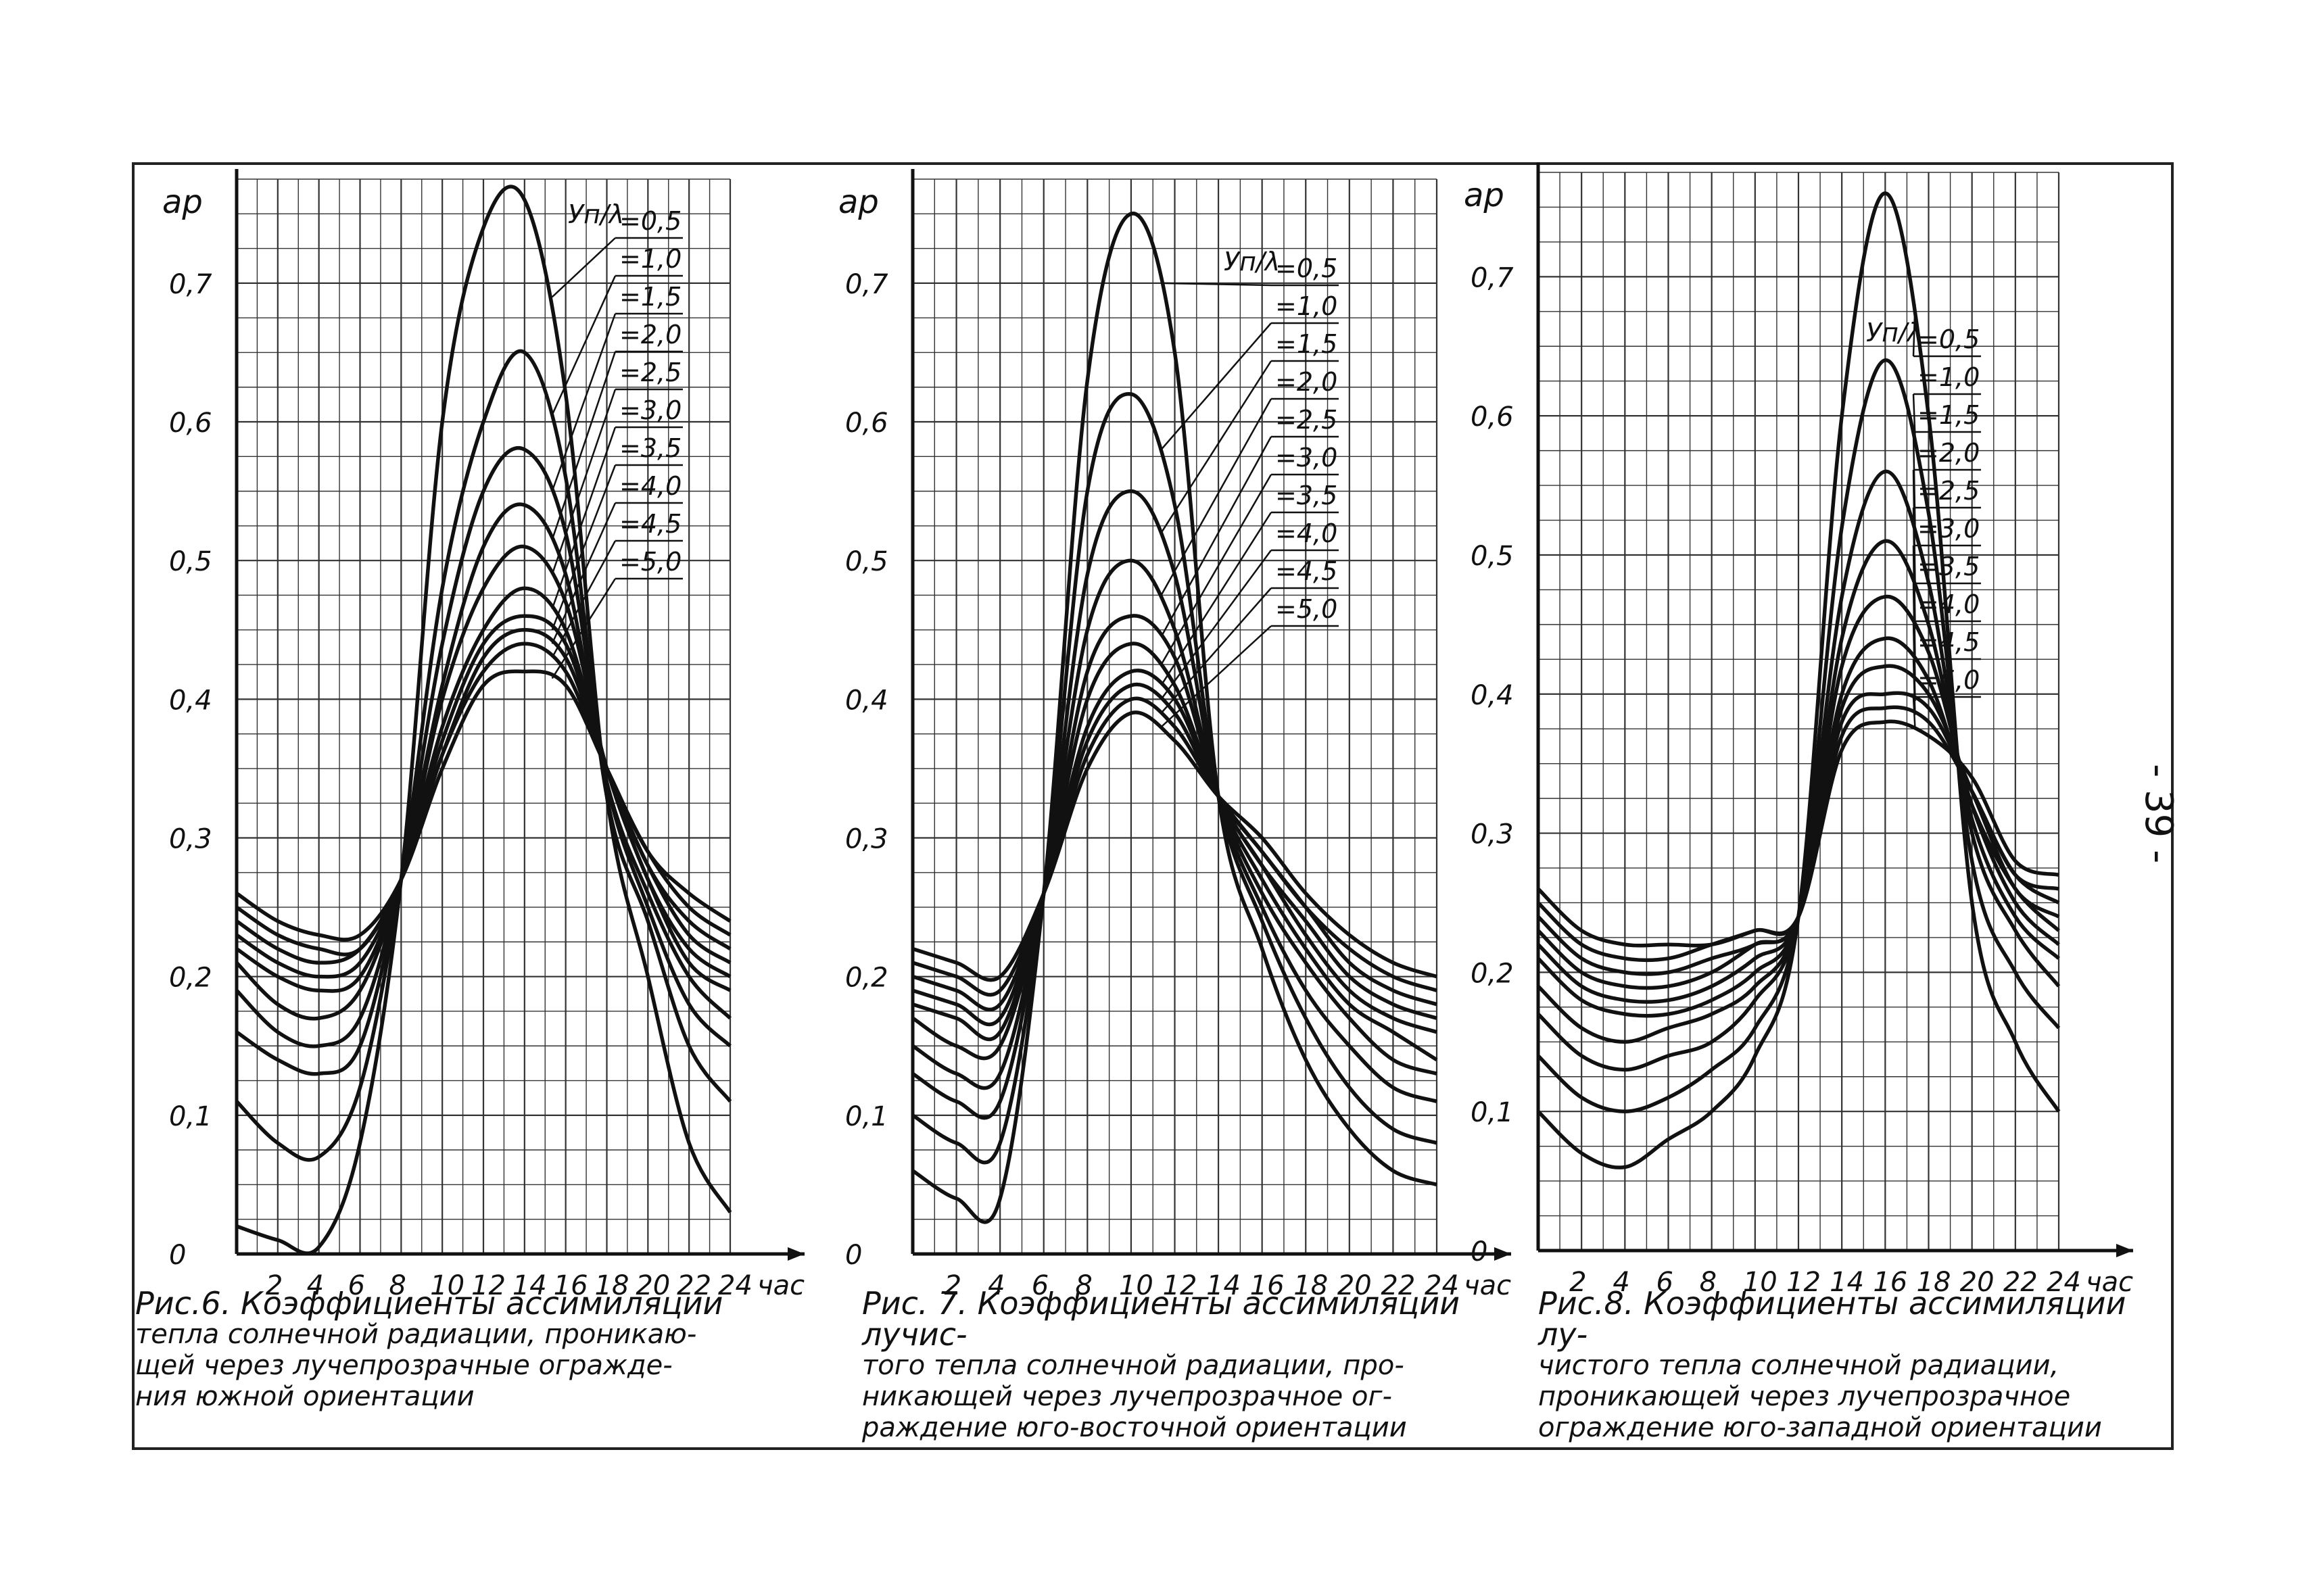 This screenshot has height=1596, width=2315. What do you see at coordinates (1306, 571) in the screenshot?
I see `chart7-legend-label: =4,5` at bounding box center [1306, 571].